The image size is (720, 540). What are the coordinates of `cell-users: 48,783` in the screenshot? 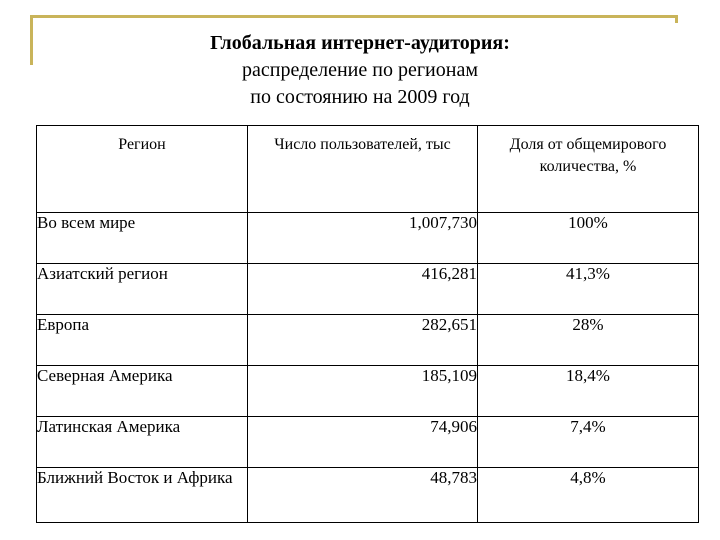 It's located at (362, 495).